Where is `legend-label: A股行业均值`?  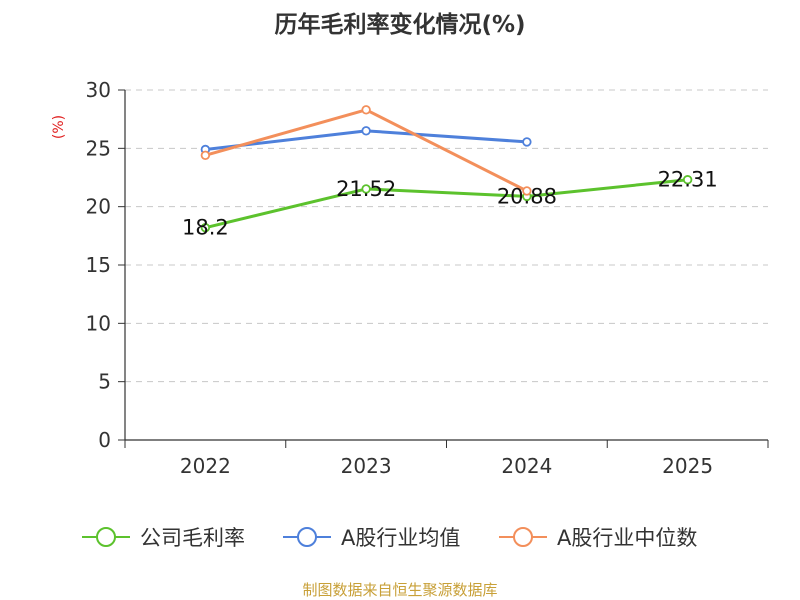 legend-label: A股行业均值 is located at coordinates (400, 538).